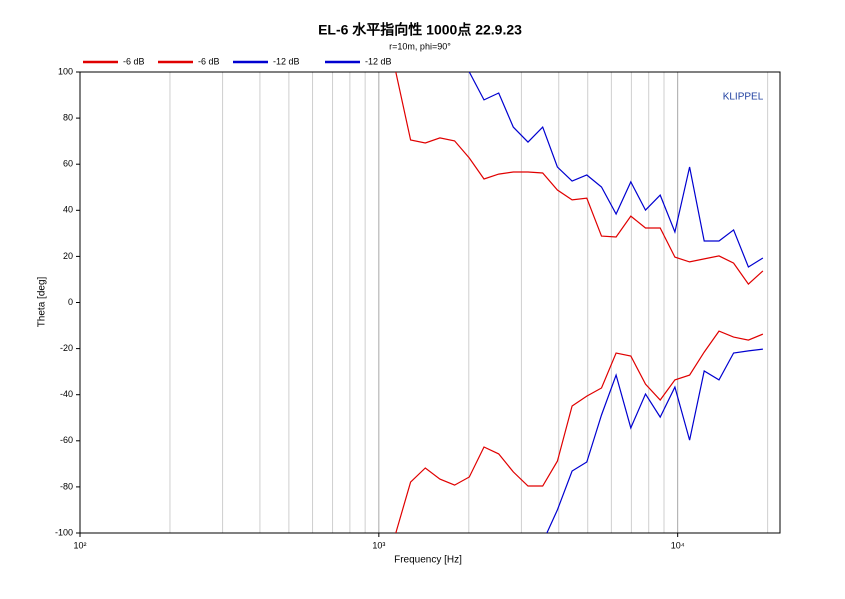  I want to click on y-tick-label: 60, so click(68, 164).